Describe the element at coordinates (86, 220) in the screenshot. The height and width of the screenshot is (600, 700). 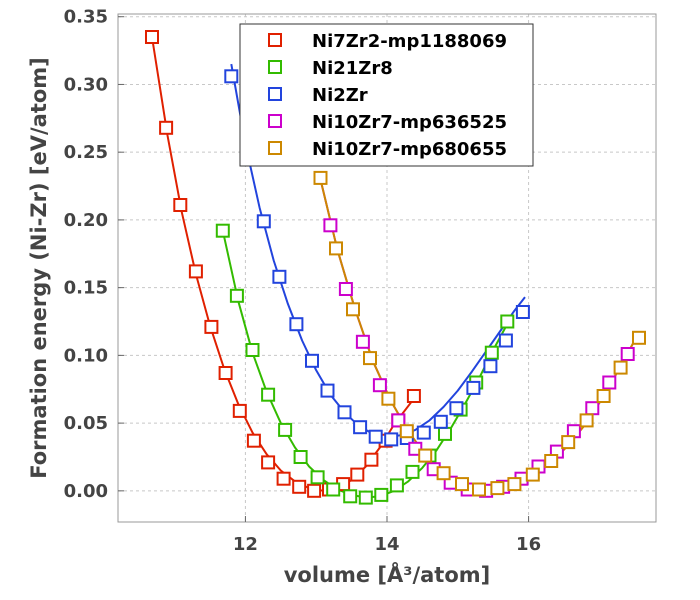
I see `y-tick-label: 0.20` at that location.